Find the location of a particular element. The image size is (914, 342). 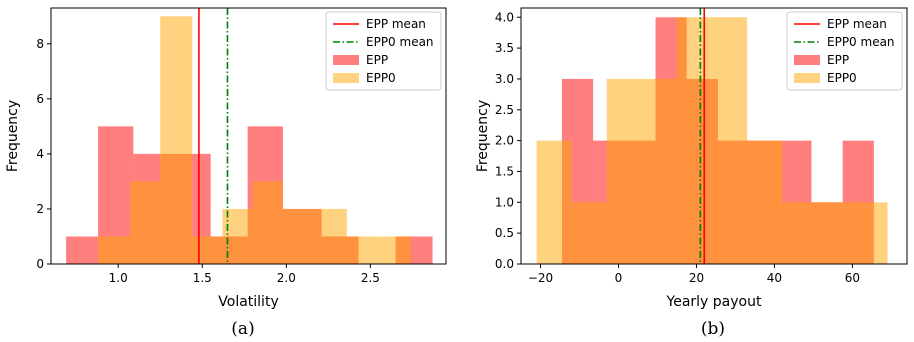

y-tick-label: 0 is located at coordinates (40, 264).